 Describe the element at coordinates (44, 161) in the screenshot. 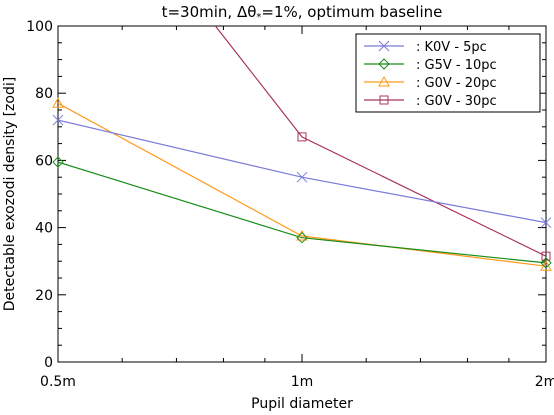

I see `y-tick-label: 60` at that location.